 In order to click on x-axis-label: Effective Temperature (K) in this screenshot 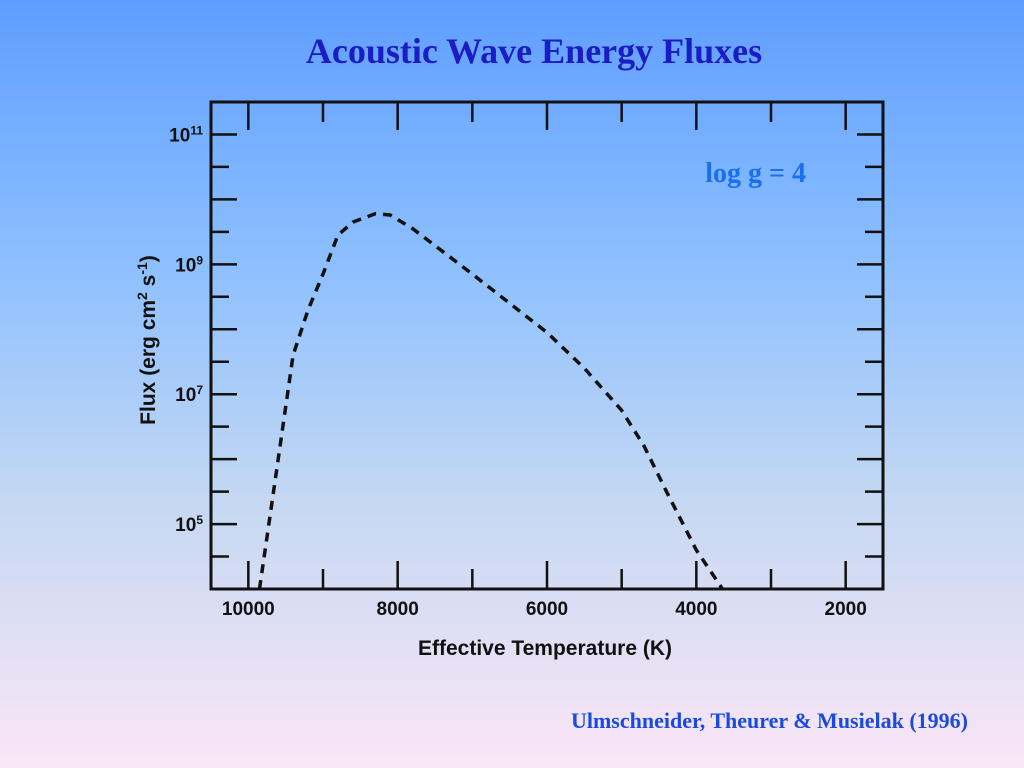, I will do `click(545, 648)`.